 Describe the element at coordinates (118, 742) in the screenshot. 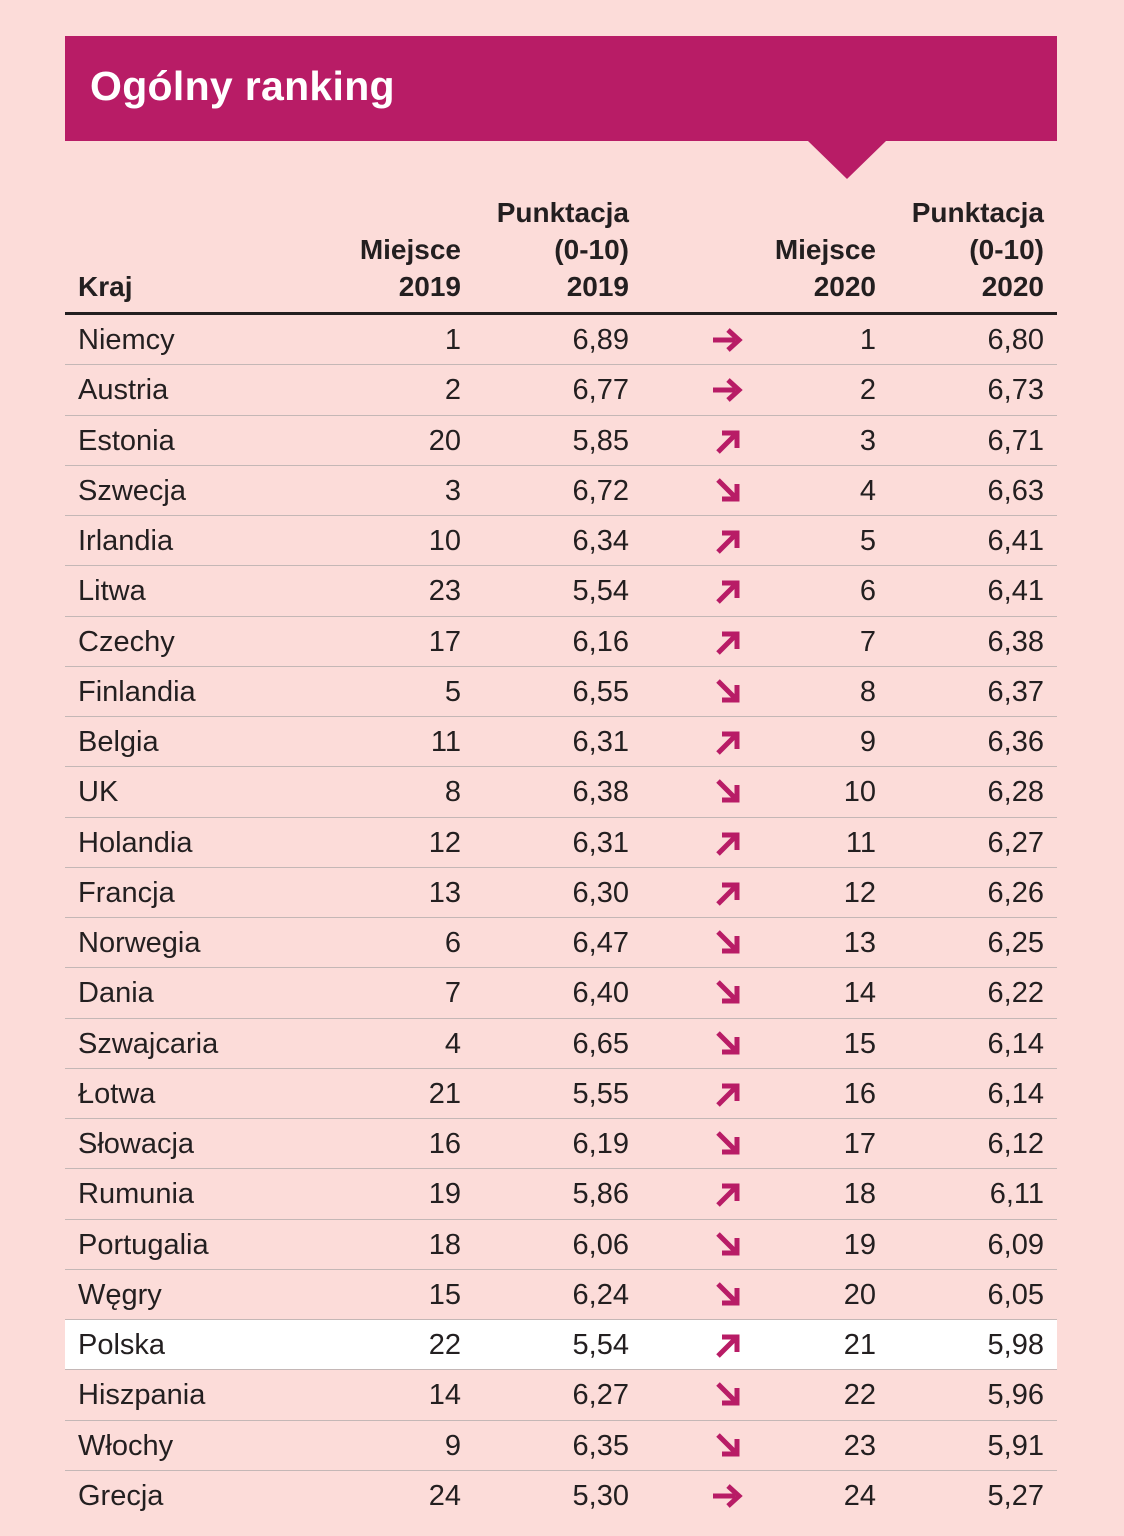

I see `country-cell: Belgia` at that location.